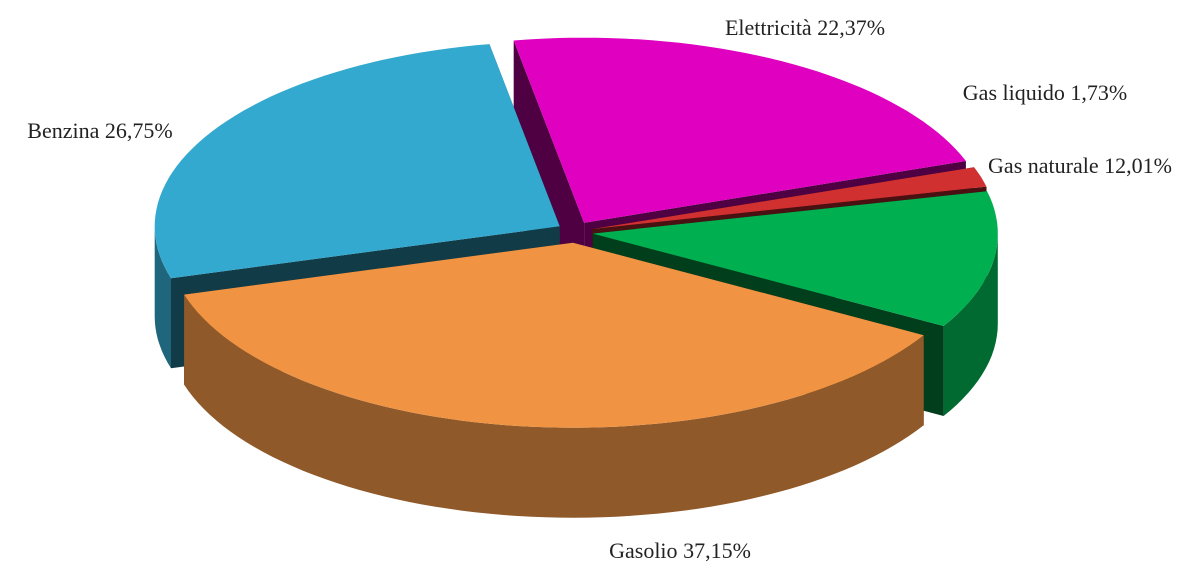 The width and height of the screenshot is (1190, 570). What do you see at coordinates (1043, 165) in the screenshot?
I see `category-name: Gas naturale` at bounding box center [1043, 165].